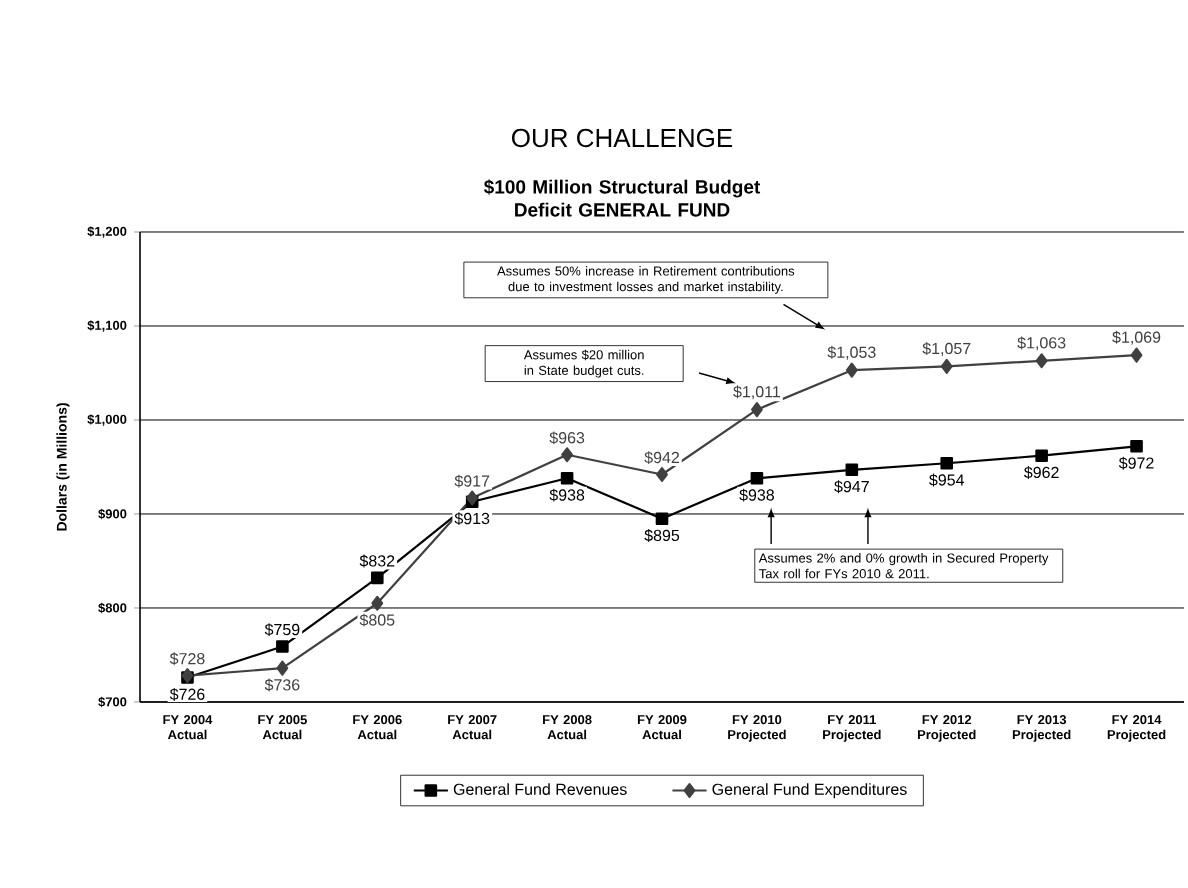 This screenshot has width=1188, height=888. Describe the element at coordinates (662, 536) in the screenshot. I see `data-label: $895` at that location.